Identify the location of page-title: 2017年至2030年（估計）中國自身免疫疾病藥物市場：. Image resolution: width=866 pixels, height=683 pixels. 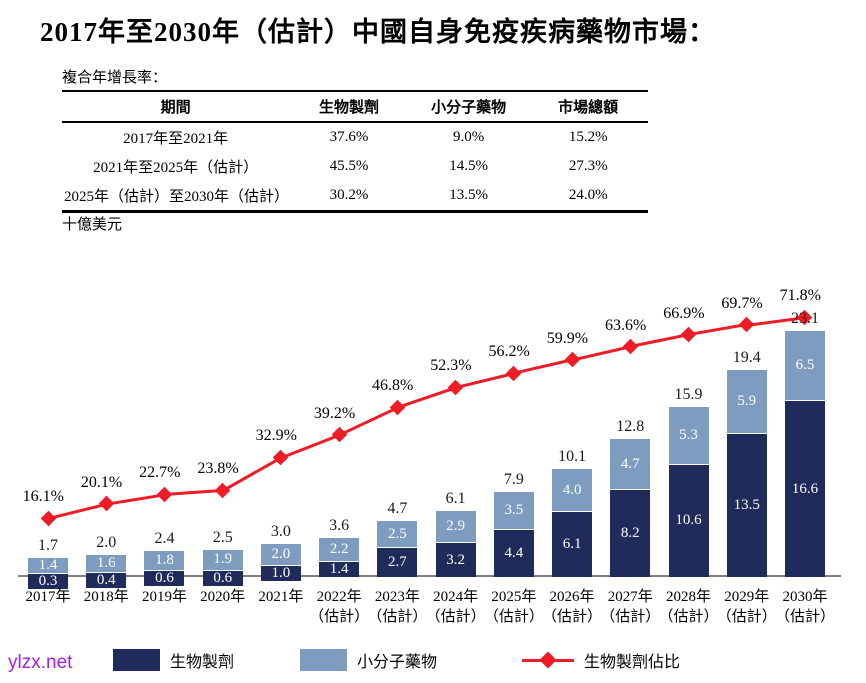
(378, 32).